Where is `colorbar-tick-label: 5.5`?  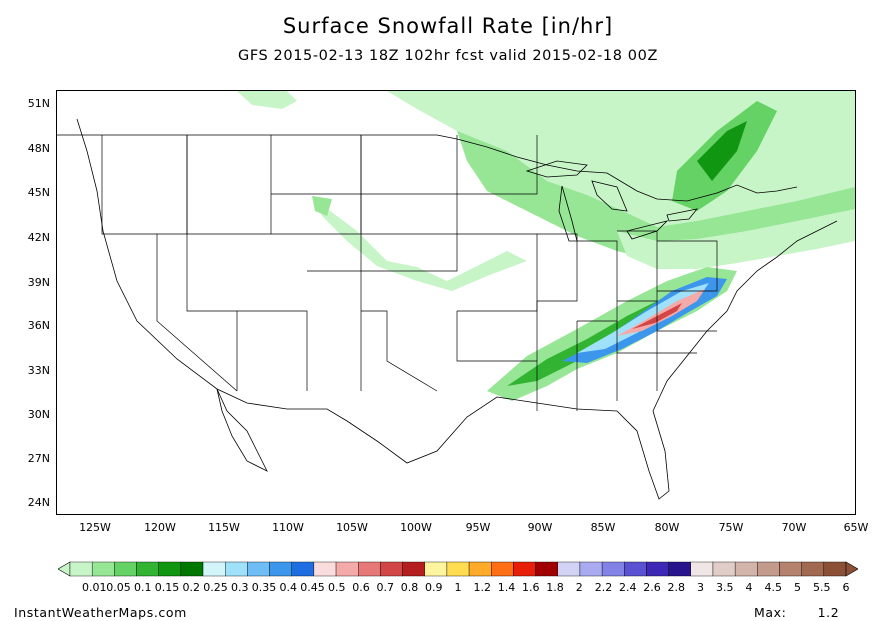
colorbar-tick-label: 5.5 is located at coordinates (822, 587).